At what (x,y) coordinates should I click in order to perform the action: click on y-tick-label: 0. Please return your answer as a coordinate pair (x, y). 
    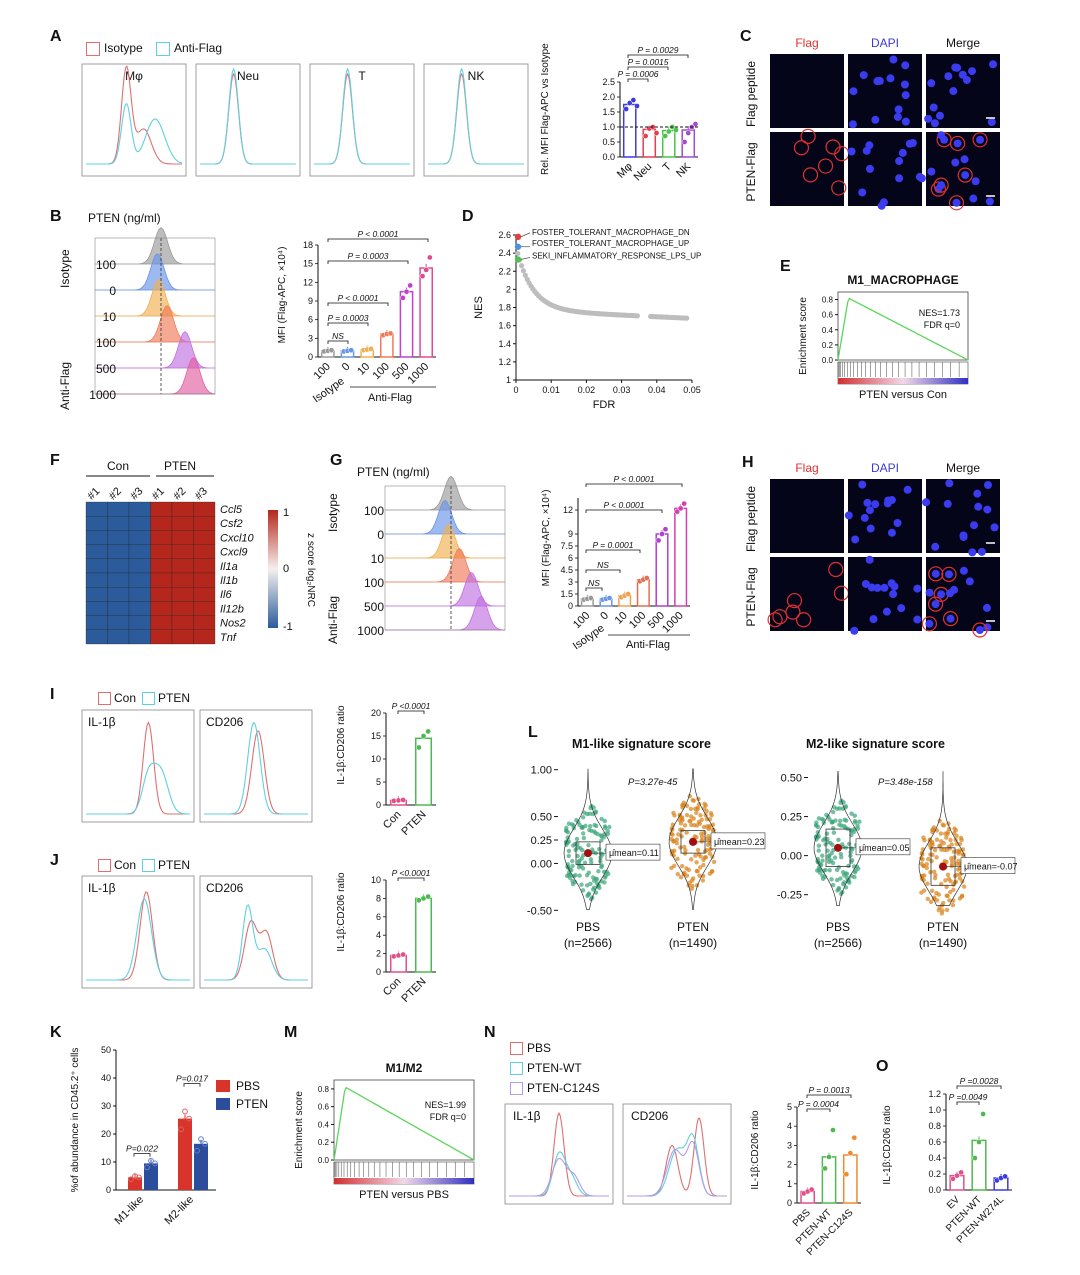
    Looking at the image, I should click on (108, 1190).